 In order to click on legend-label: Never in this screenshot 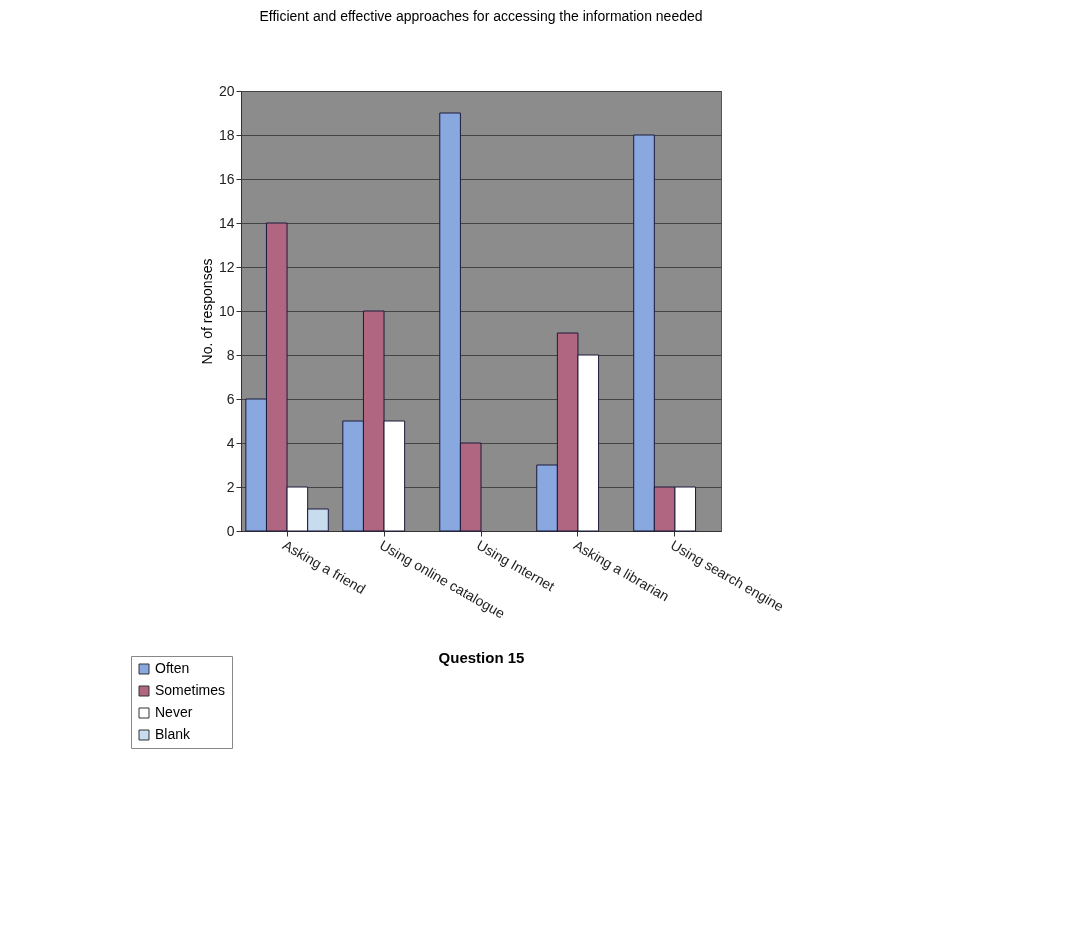, I will do `click(174, 712)`.